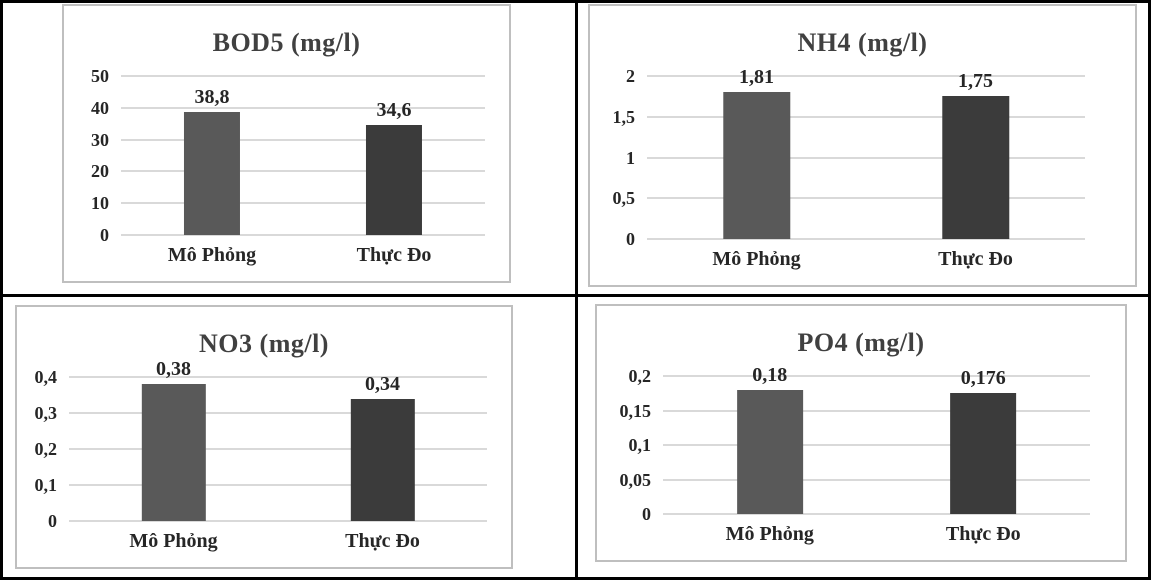  What do you see at coordinates (876, 440) in the screenshot?
I see `plot-area: 0,18 0,176` at bounding box center [876, 440].